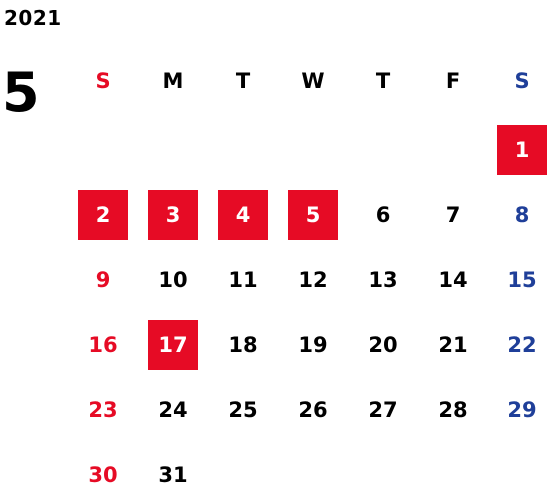 The width and height of the screenshot is (548, 503). Describe the element at coordinates (453, 215) in the screenshot. I see `day-cell-7: 7` at that location.